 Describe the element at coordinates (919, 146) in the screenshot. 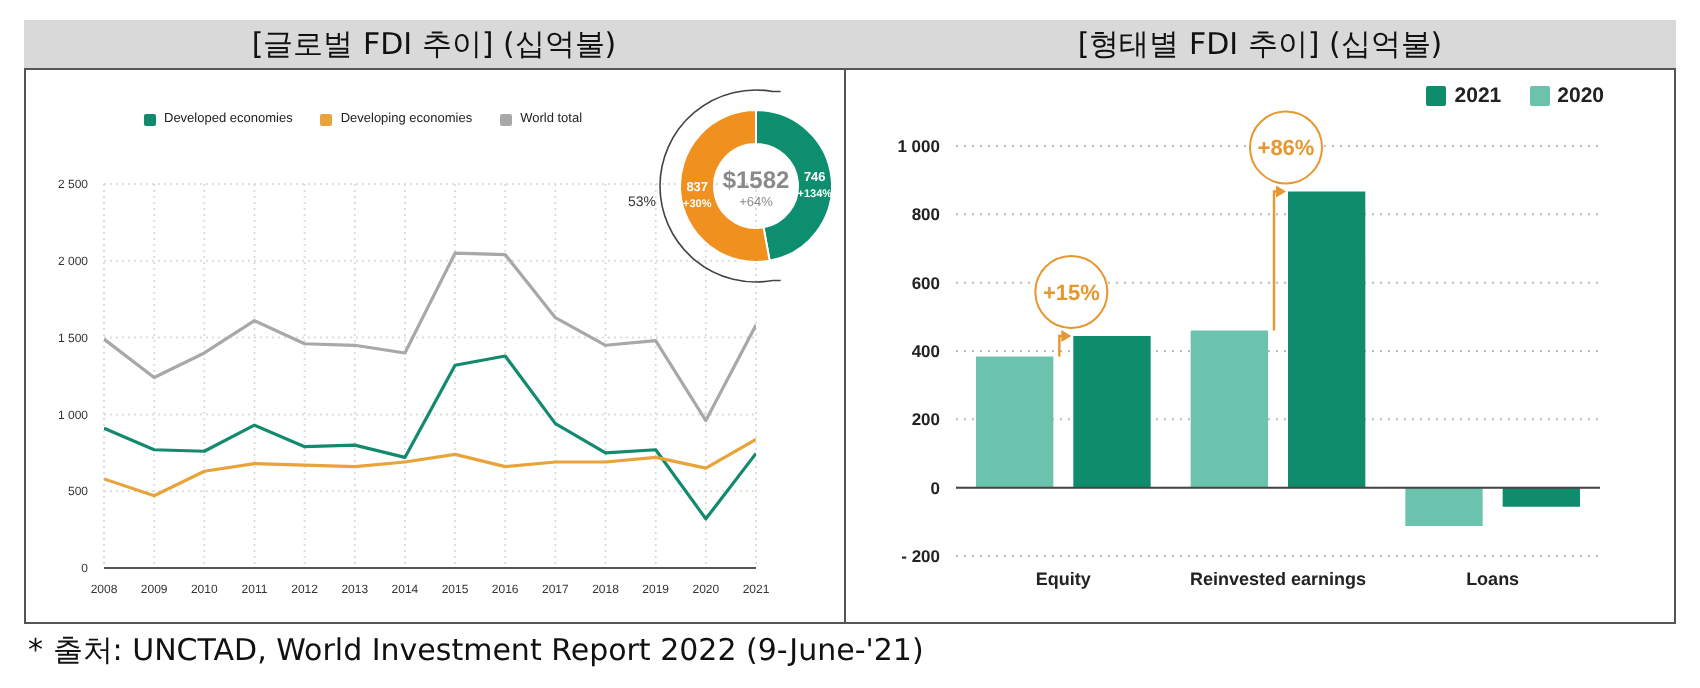

I see `y-tick-label: 1 000` at that location.